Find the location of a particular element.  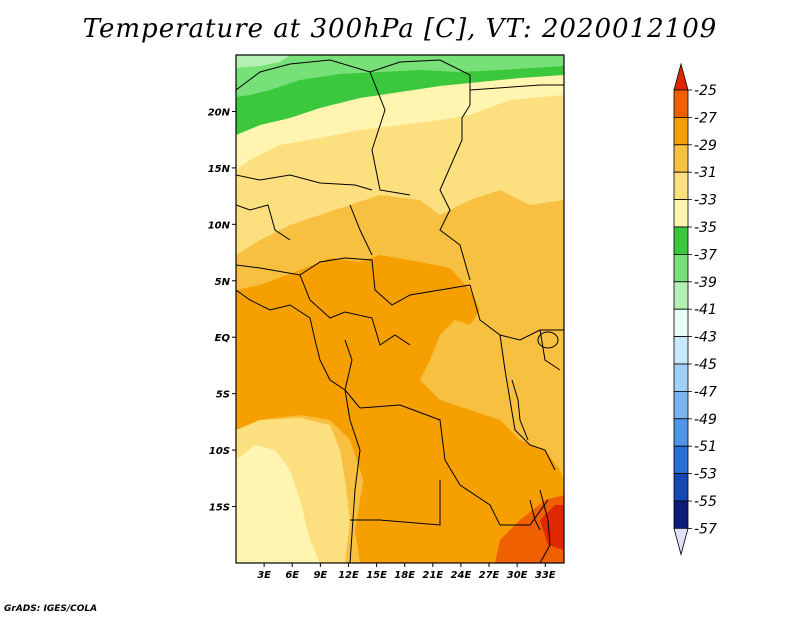

band-minus25 is located at coordinates (529, 529).